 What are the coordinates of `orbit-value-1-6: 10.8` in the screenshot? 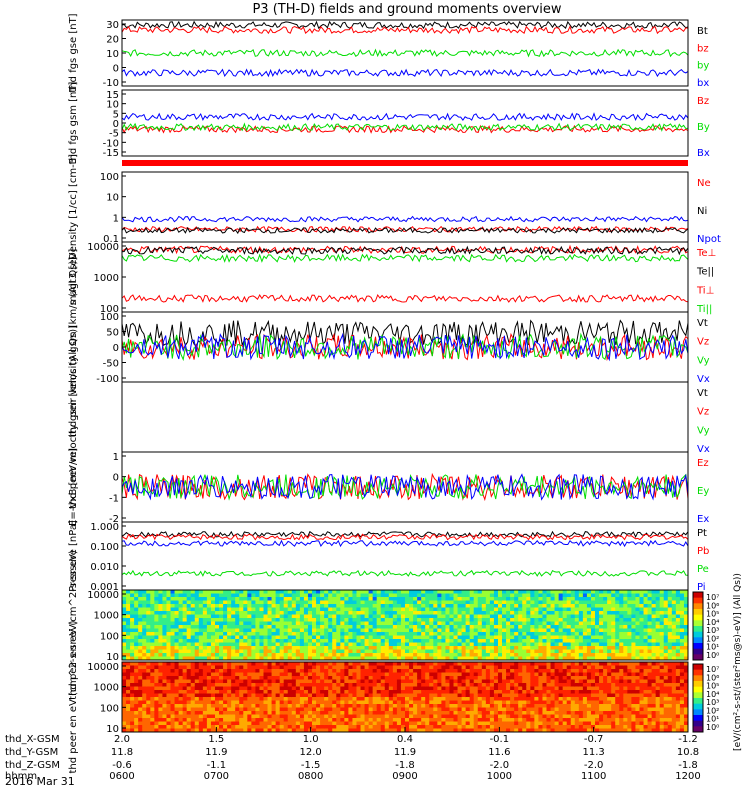 It's located at (688, 752).